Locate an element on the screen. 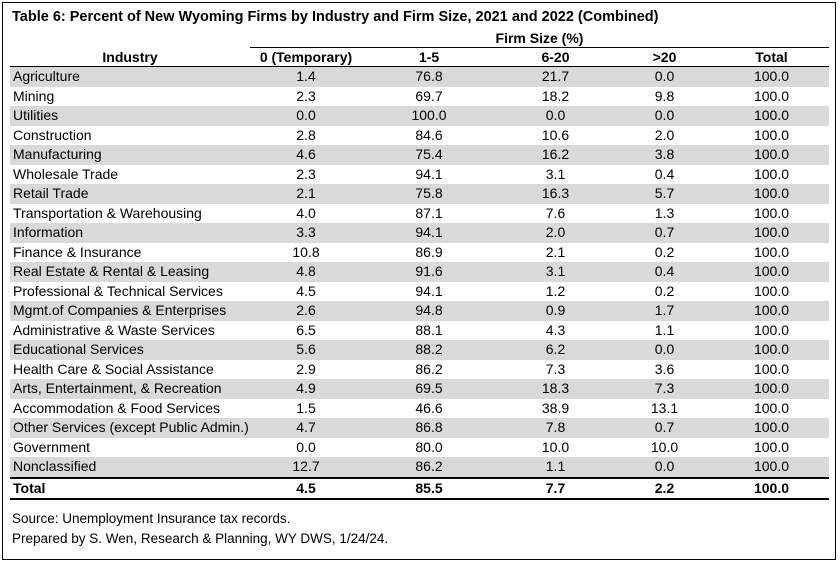 The width and height of the screenshot is (840, 563). value-cell: 18.2 is located at coordinates (555, 96).